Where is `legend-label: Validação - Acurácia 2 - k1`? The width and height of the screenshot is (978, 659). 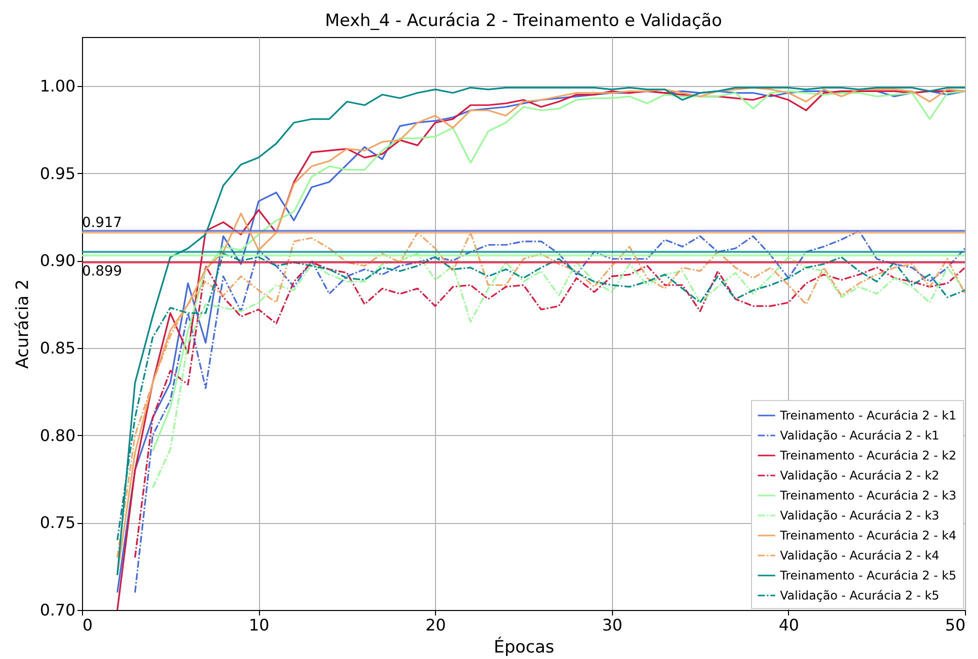
legend-label: Validação - Acurácia 2 - k1 is located at coordinates (860, 435).